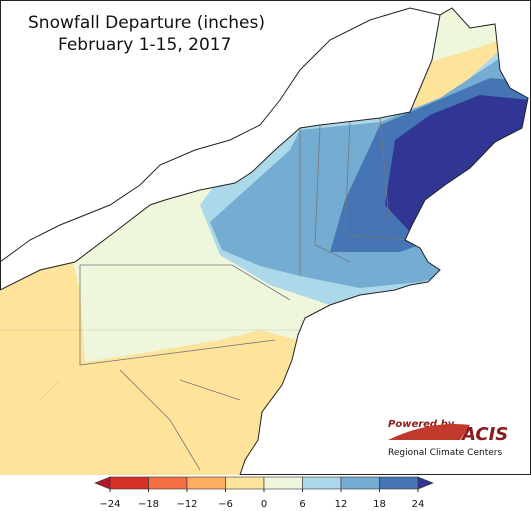  I want to click on colorbar: −24 −18 −12 −6 0 6 12 18 24, so click(264, 493).